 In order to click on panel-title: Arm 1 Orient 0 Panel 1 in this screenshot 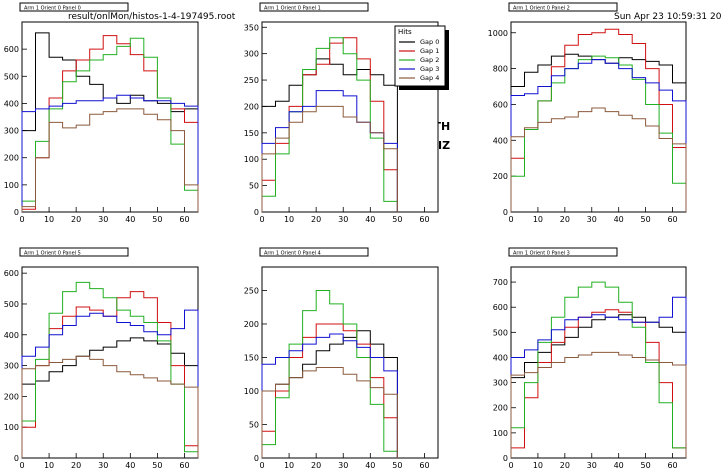, I will do `click(292, 9)`.